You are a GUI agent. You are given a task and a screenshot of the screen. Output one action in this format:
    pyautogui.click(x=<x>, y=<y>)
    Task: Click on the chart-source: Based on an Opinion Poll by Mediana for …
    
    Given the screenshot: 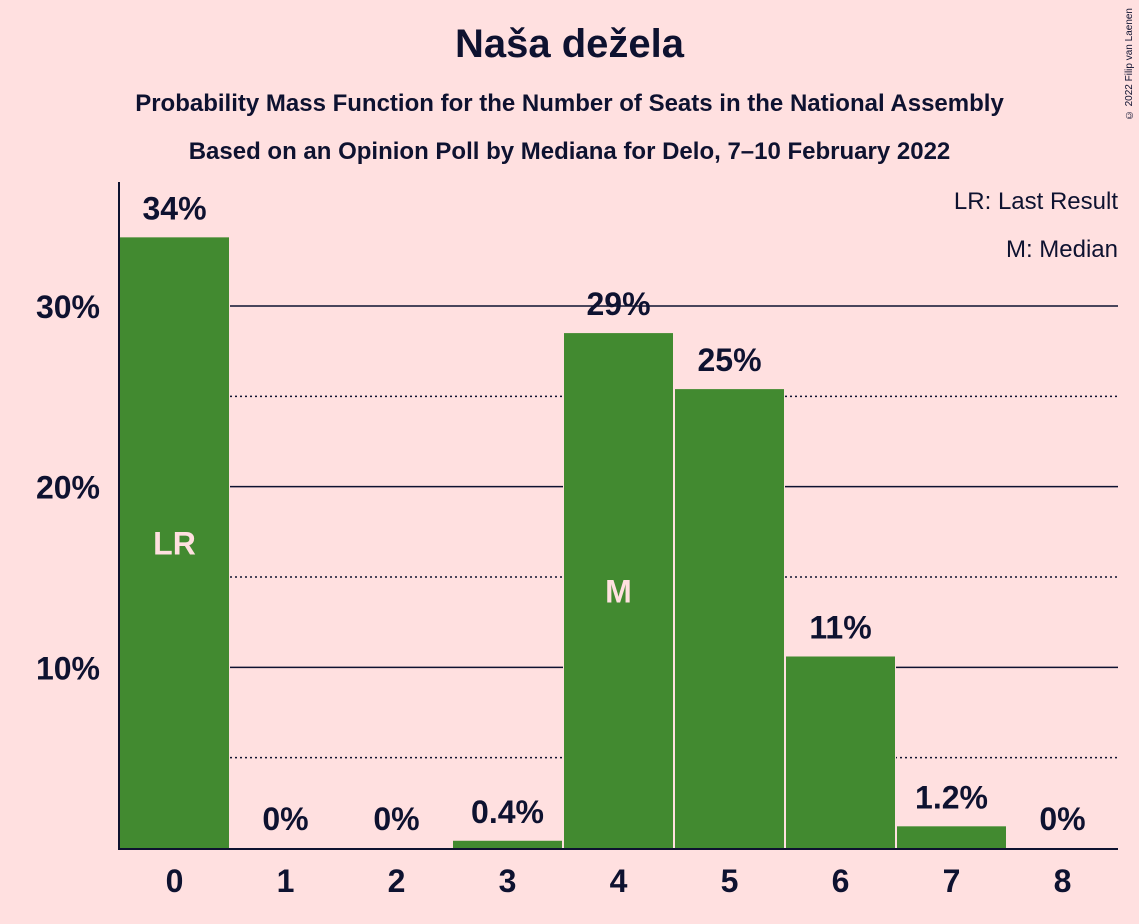 What is the action you would take?
    pyautogui.click(x=569, y=151)
    